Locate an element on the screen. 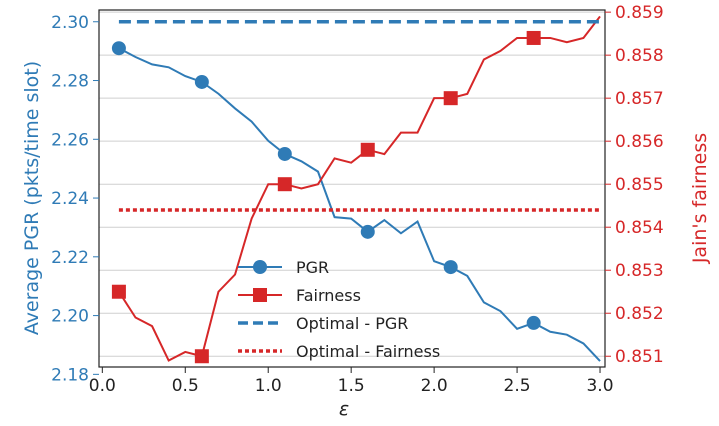 Image resolution: width=719 pixels, height=426 pixels. y-left-tick-label-4: 2.26 is located at coordinates (70, 140).